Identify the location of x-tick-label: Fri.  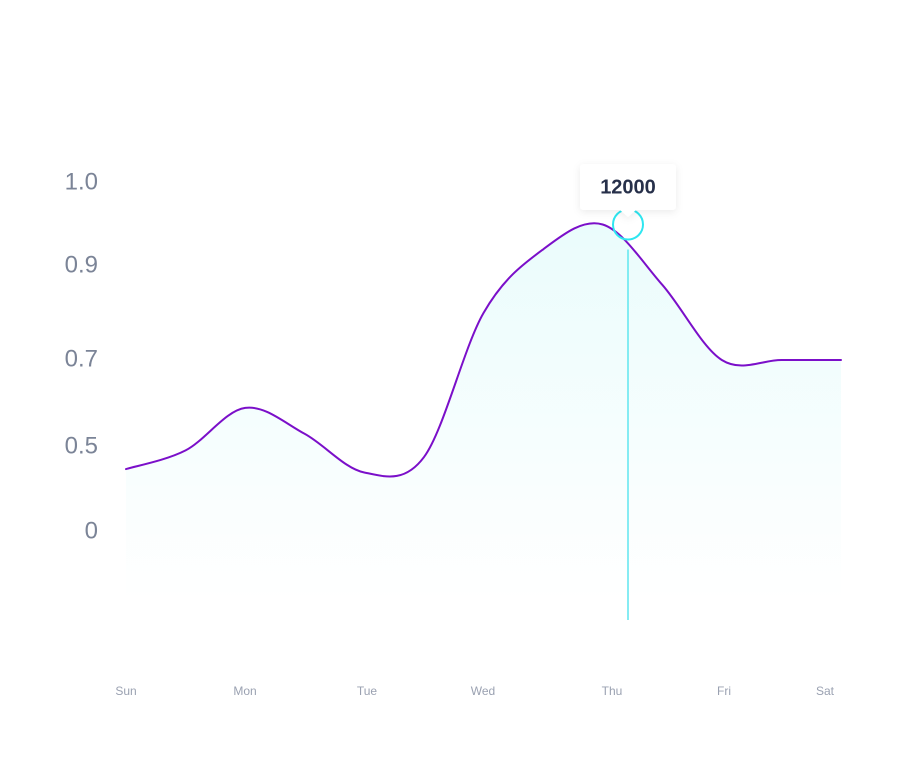
(724, 691).